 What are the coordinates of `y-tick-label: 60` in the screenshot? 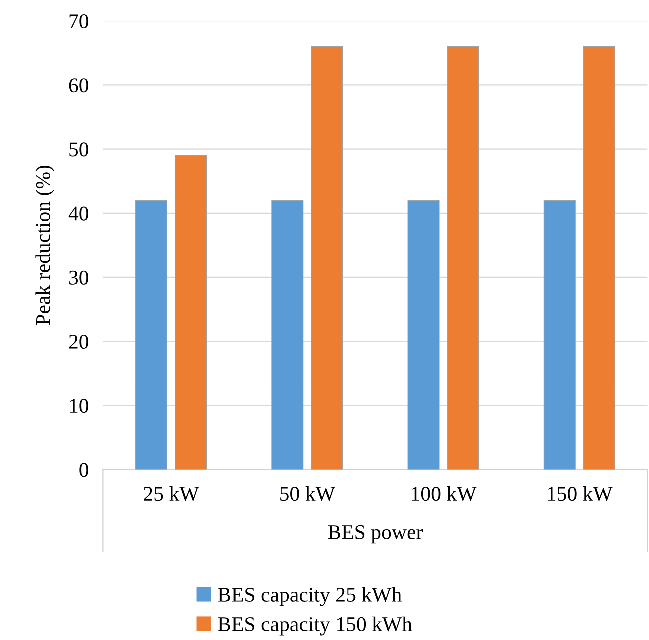 It's located at (79, 85).